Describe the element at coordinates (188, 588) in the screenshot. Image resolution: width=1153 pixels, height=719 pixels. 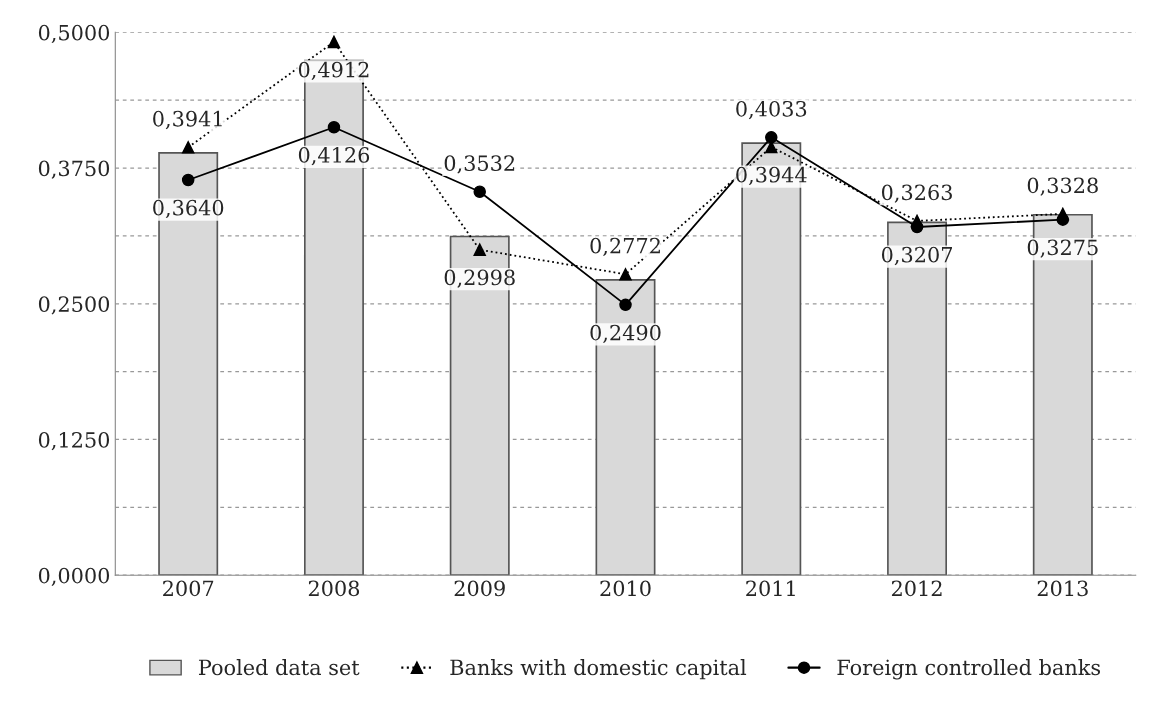
I see `x-tick-label: 2007` at that location.